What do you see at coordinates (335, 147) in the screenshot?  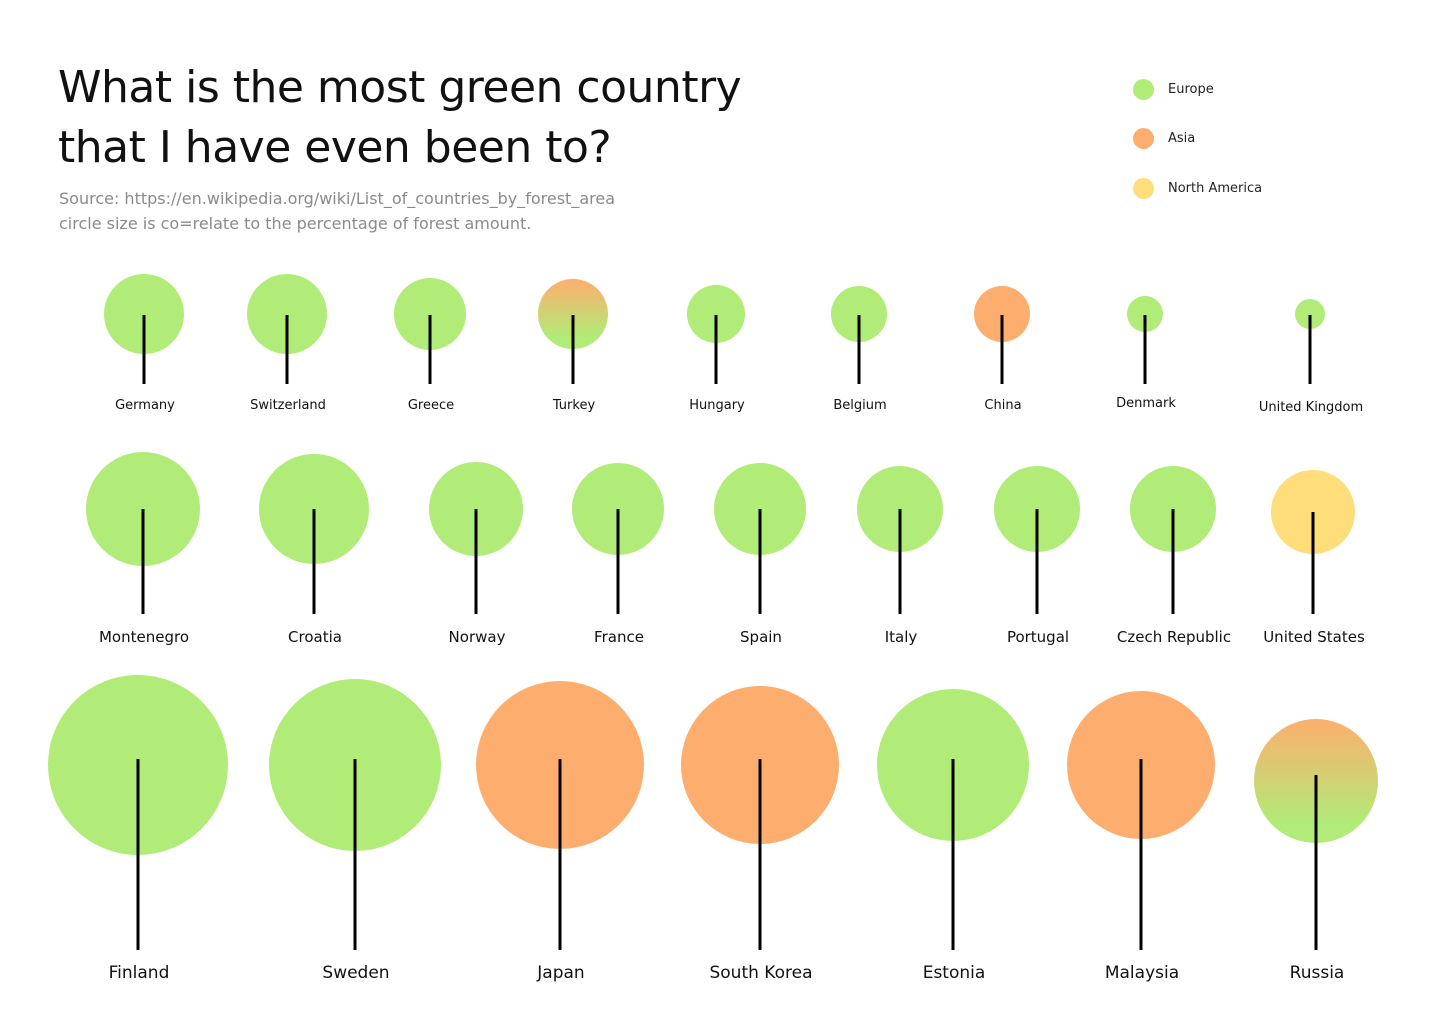 I see `chart-title-line-2: that I have even been to?` at bounding box center [335, 147].